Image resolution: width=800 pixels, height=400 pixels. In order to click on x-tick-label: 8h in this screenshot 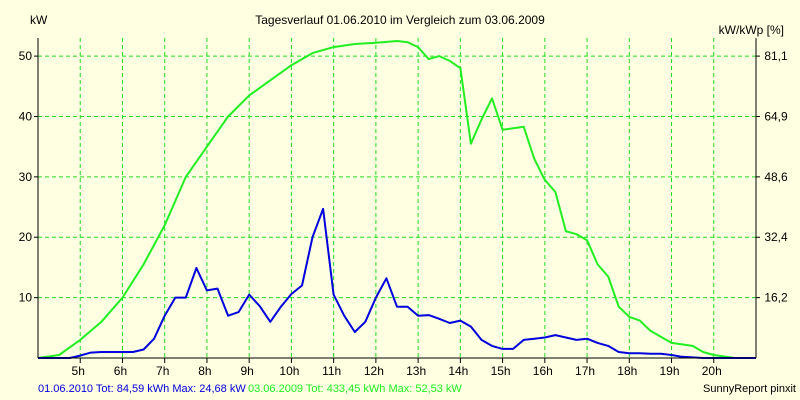, I will do `click(204, 371)`.